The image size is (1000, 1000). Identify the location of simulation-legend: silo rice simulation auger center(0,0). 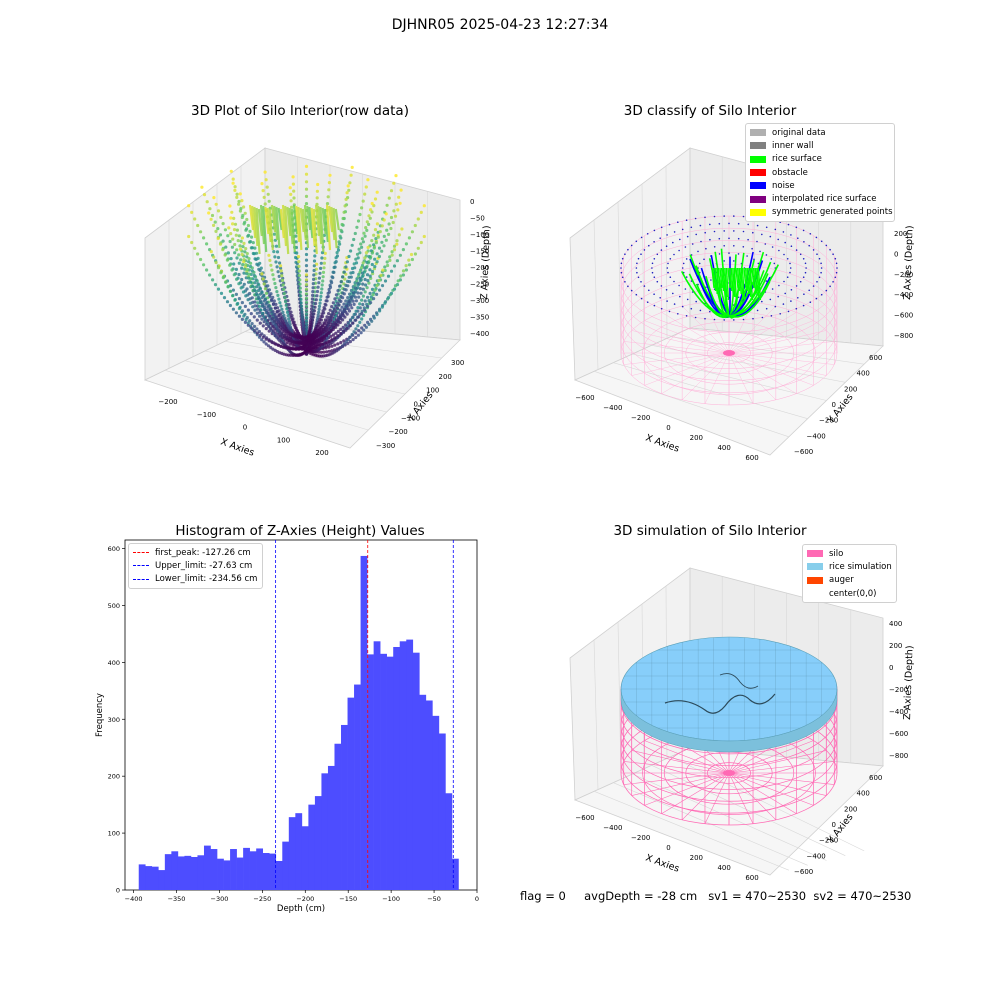
(849, 574).